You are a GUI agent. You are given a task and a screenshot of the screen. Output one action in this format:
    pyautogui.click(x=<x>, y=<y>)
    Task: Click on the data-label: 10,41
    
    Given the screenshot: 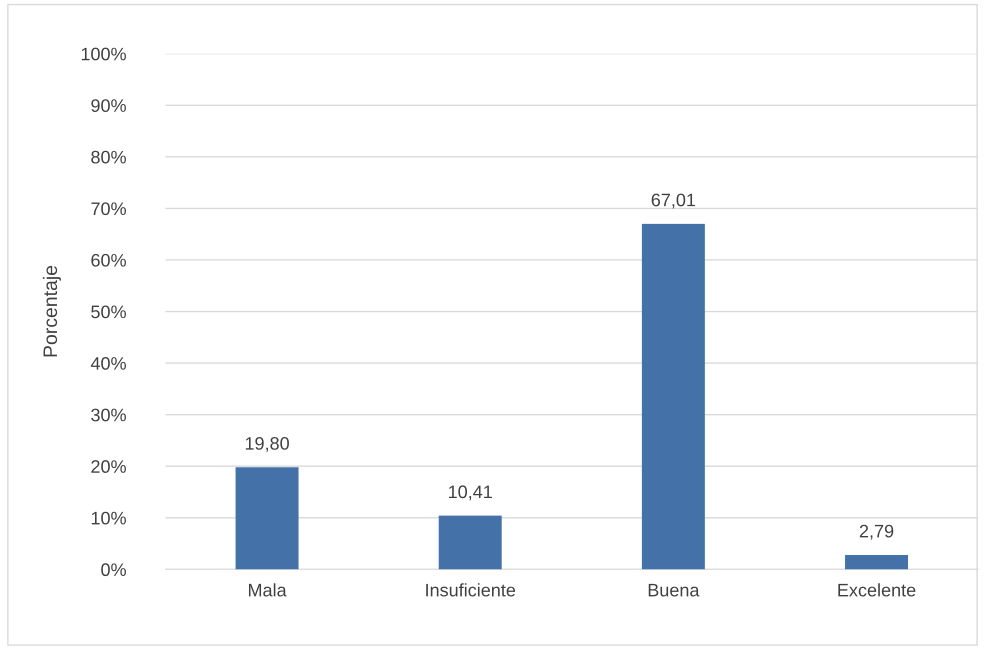 What is the action you would take?
    pyautogui.click(x=470, y=492)
    